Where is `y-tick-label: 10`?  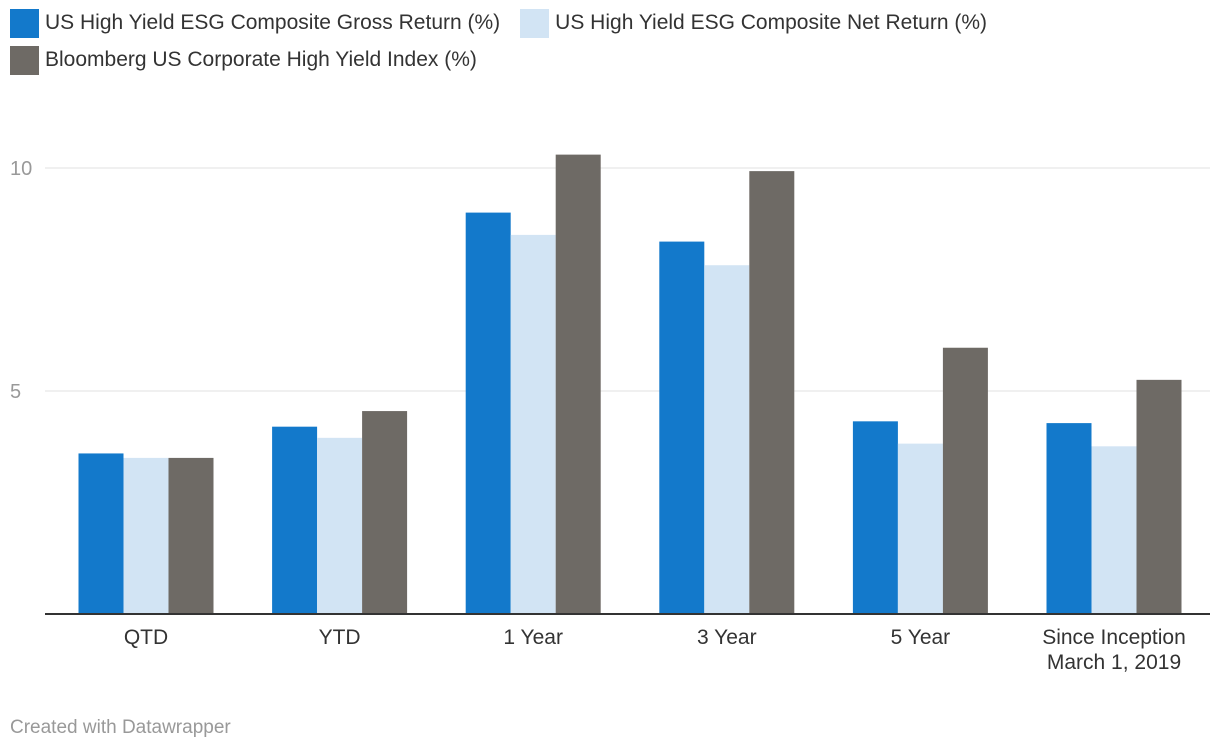 y-tick-label: 10 is located at coordinates (21, 169).